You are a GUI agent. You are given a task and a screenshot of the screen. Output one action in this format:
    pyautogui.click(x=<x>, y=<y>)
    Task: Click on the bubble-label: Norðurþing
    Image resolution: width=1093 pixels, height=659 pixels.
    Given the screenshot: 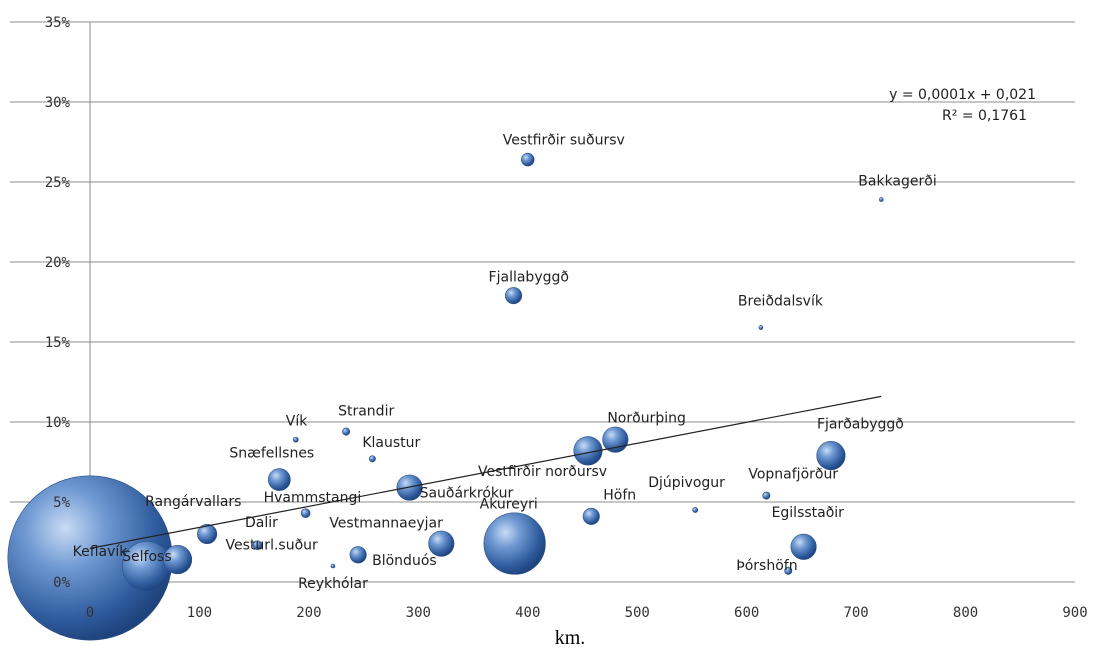 What is the action you would take?
    pyautogui.click(x=646, y=419)
    